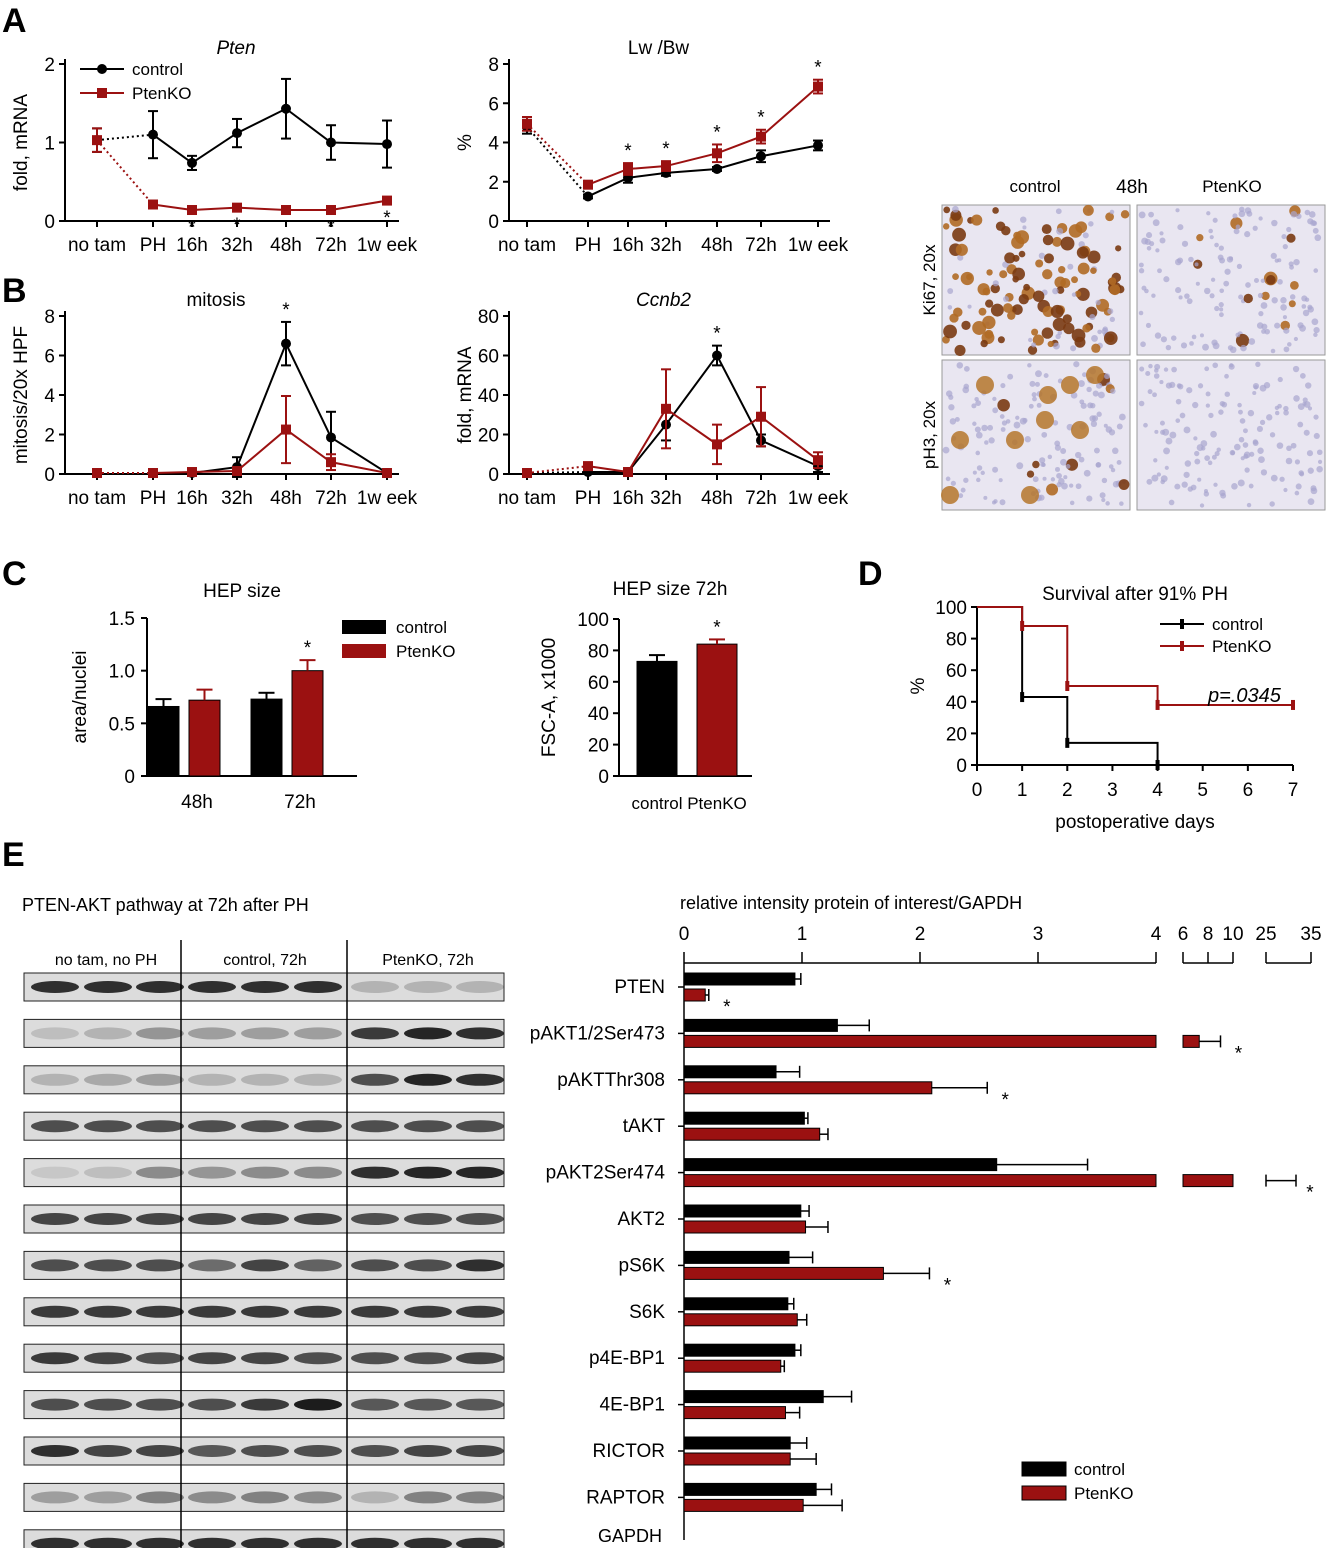 This screenshot has width=1327, height=1548. What do you see at coordinates (235, 48) in the screenshot?
I see `chart-title: Pten` at bounding box center [235, 48].